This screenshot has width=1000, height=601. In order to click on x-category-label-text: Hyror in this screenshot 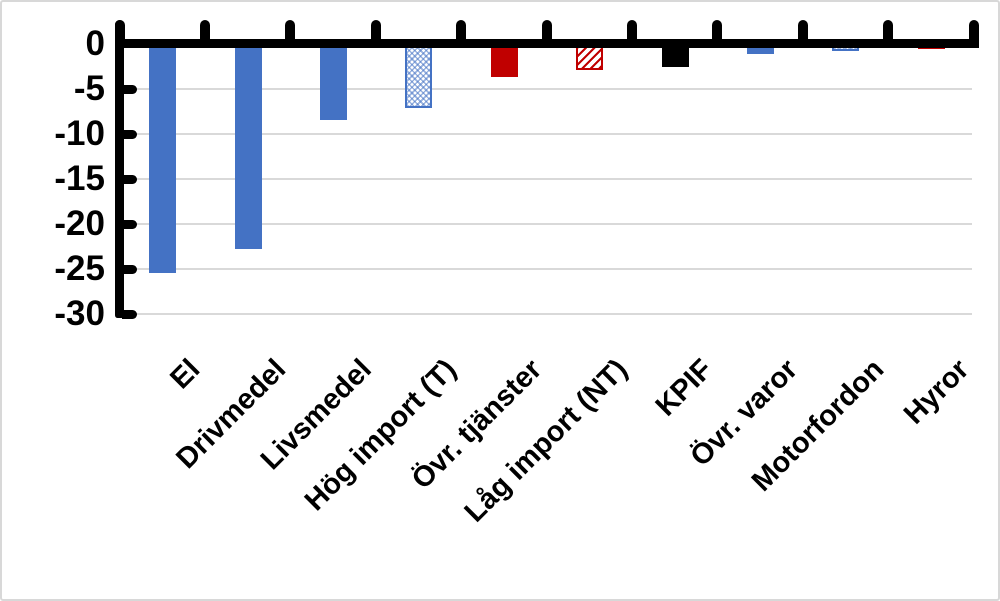, I will do `click(936, 392)`.